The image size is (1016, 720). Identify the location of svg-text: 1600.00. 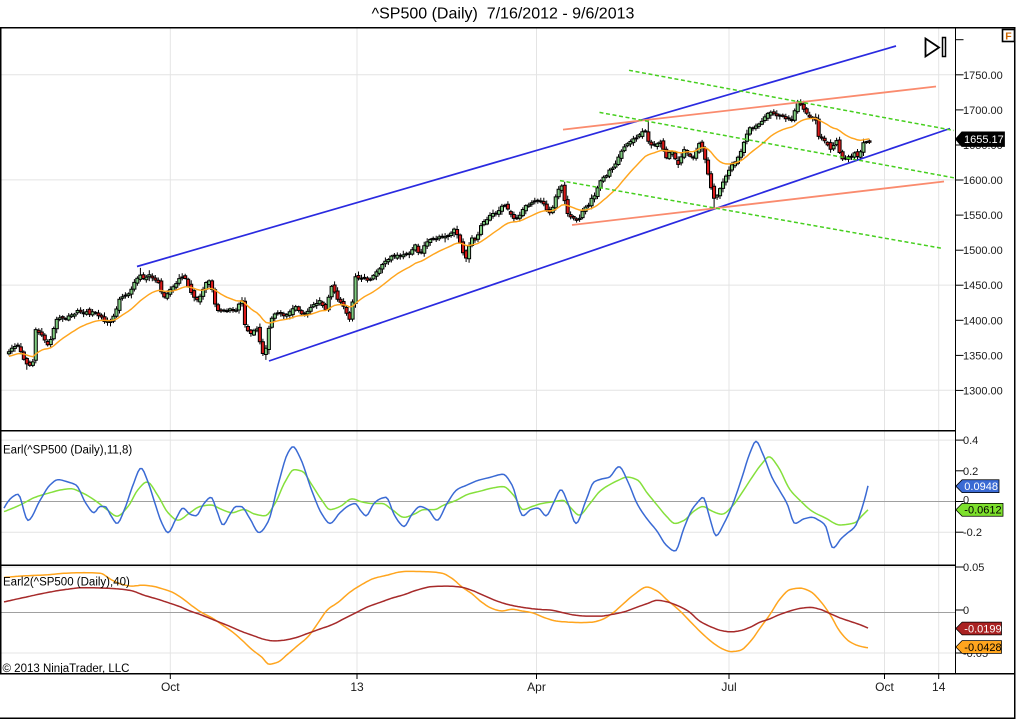
(983, 181).